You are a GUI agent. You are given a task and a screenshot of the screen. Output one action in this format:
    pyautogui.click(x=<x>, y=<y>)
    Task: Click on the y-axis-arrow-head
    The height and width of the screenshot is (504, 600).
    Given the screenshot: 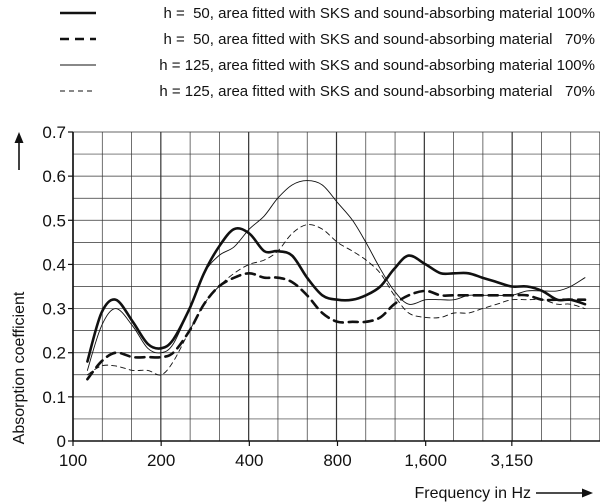 What is the action you would take?
    pyautogui.click(x=19, y=137)
    